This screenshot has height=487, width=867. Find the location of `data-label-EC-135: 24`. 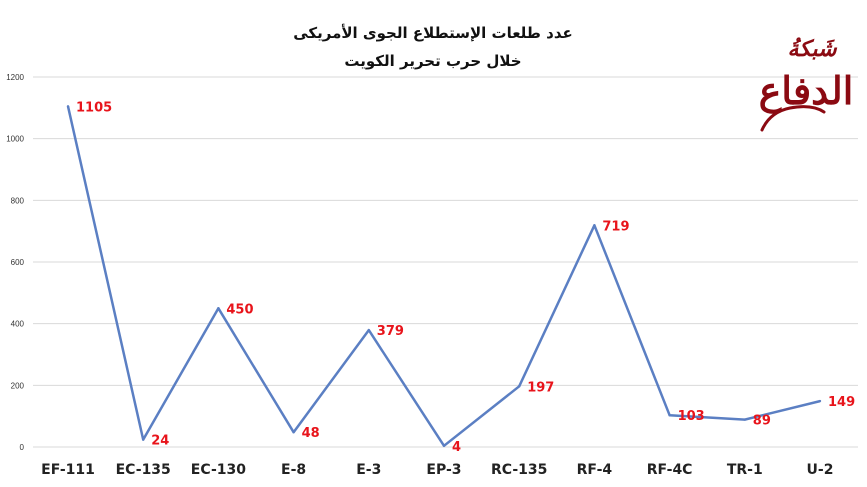

data-label-EC-135: 24 is located at coordinates (160, 441).